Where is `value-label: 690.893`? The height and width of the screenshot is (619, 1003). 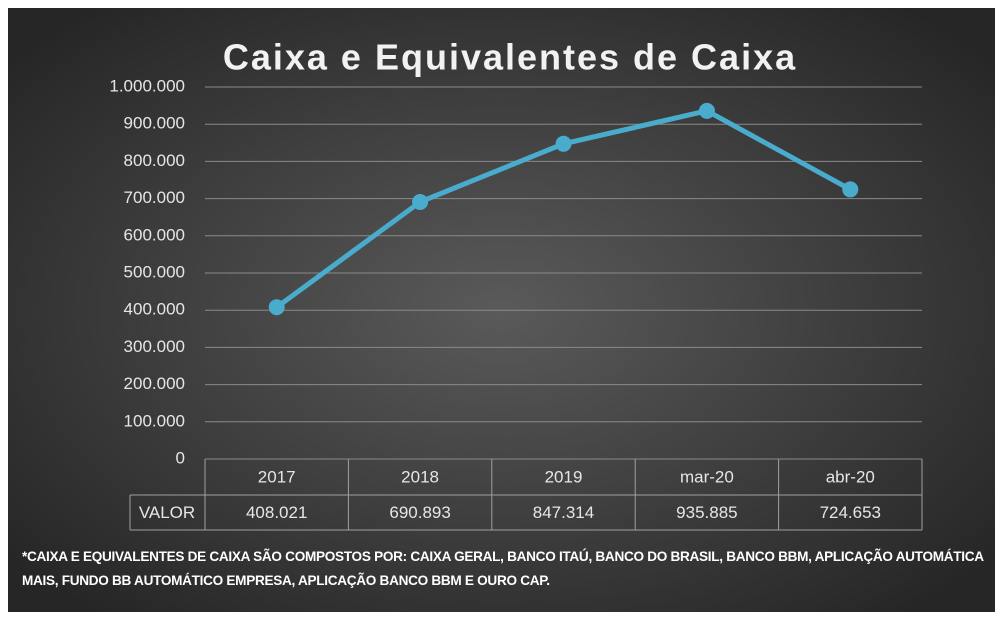 value-label: 690.893 is located at coordinates (419, 512).